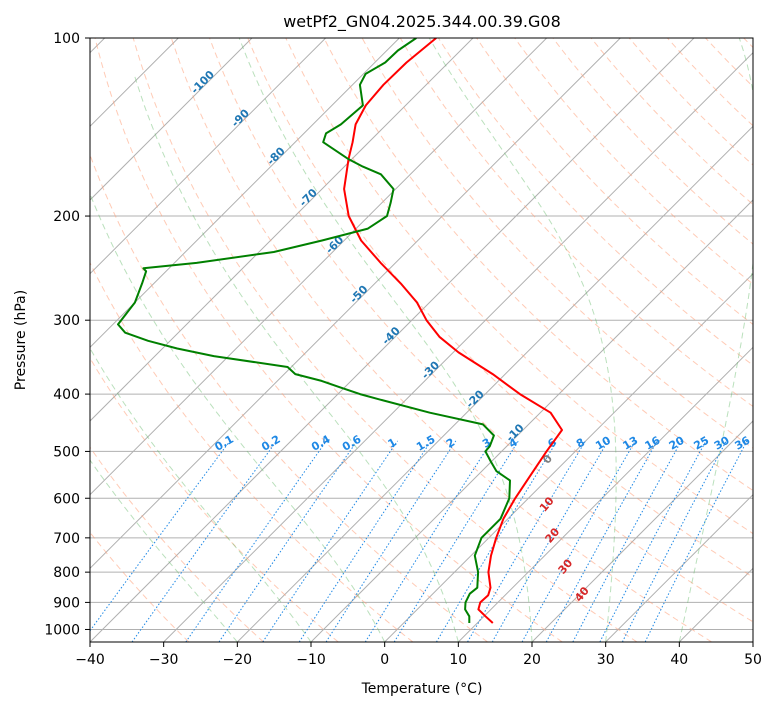 The image size is (775, 708). What do you see at coordinates (238, 660) in the screenshot?
I see `x-tick-label: −20` at bounding box center [238, 660].